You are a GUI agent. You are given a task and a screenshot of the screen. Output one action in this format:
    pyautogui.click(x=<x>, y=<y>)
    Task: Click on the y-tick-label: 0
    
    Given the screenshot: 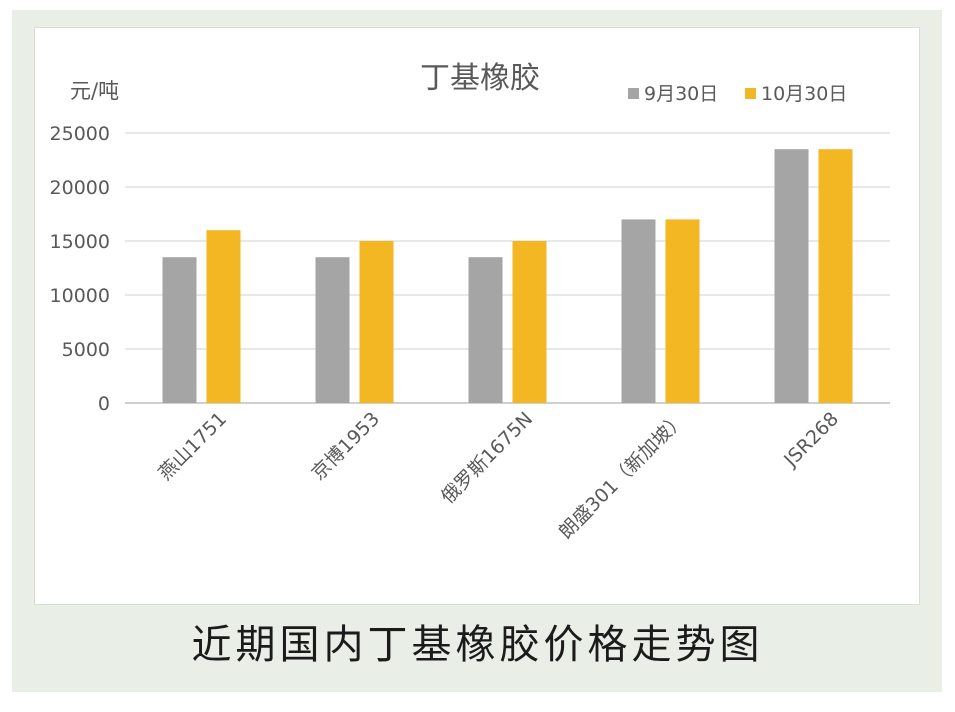 What is the action you would take?
    pyautogui.click(x=104, y=404)
    